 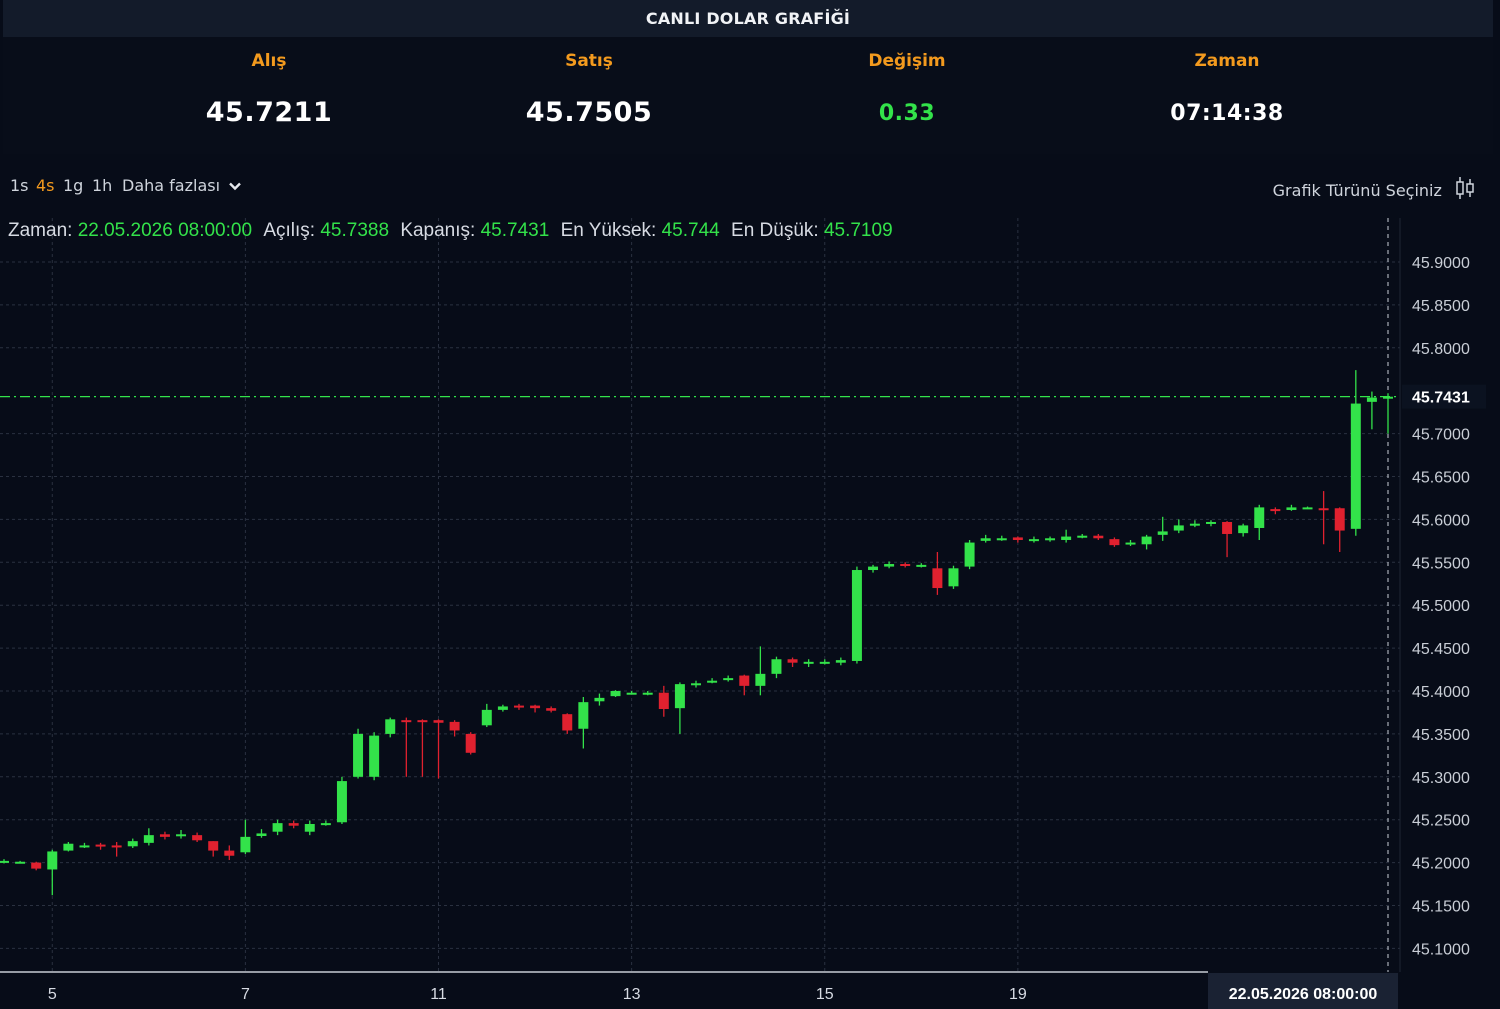 What do you see at coordinates (1227, 113) in the screenshot?
I see `stat-time-value: 07:14:38` at bounding box center [1227, 113].